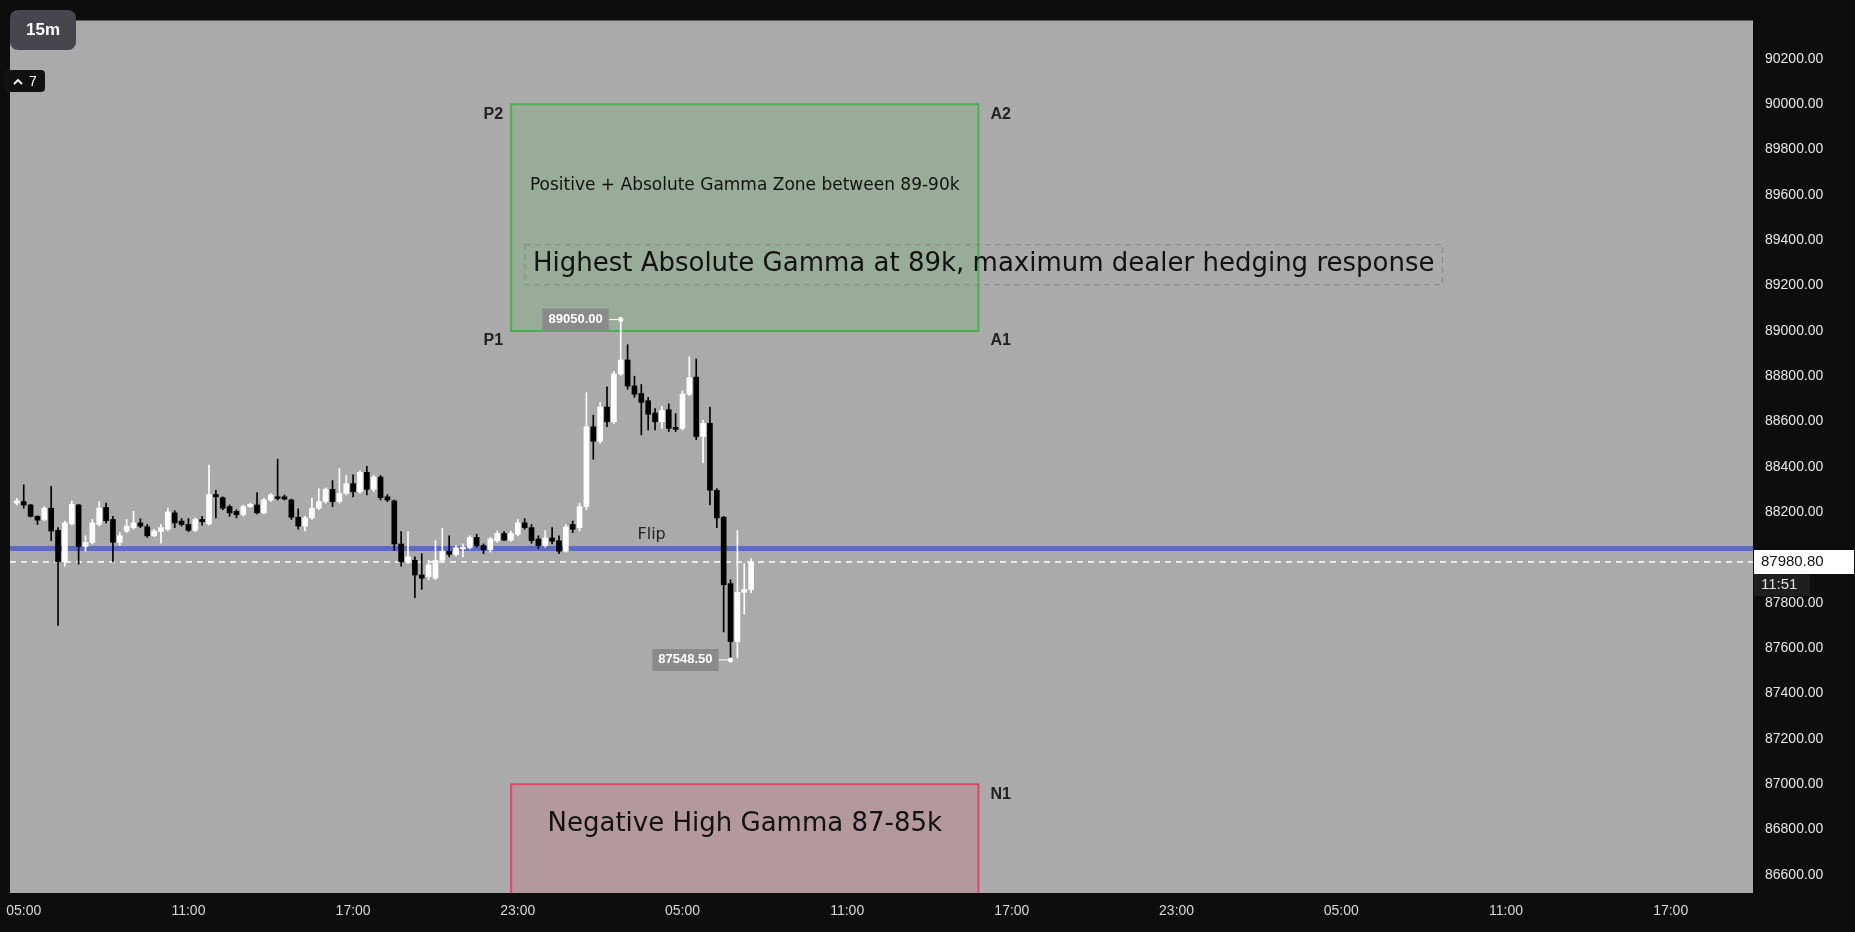 The width and height of the screenshot is (1855, 932). What do you see at coordinates (1794, 692) in the screenshot?
I see `y-tick-label: 87400.00` at bounding box center [1794, 692].